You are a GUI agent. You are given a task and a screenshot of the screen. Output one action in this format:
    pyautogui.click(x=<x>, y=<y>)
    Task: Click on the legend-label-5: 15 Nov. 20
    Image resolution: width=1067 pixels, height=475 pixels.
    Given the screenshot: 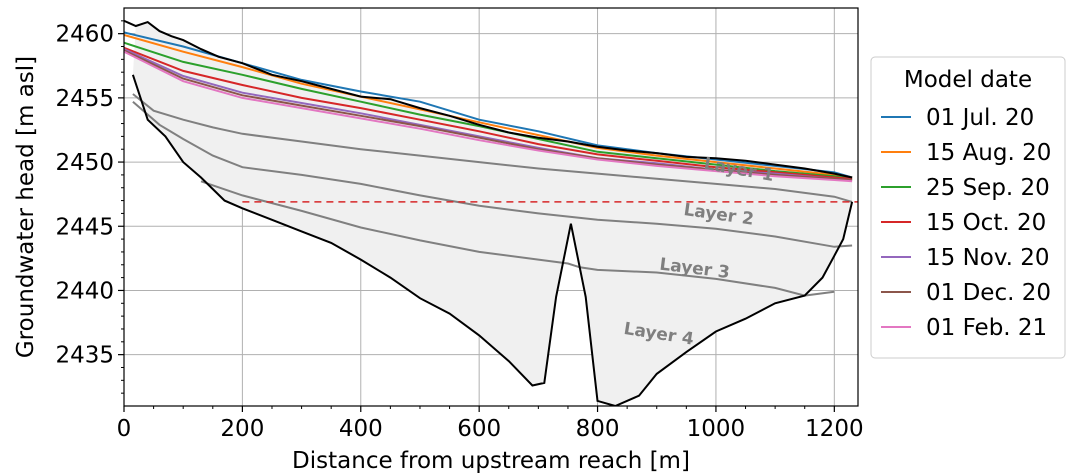 What is the action you would take?
    pyautogui.click(x=988, y=258)
    